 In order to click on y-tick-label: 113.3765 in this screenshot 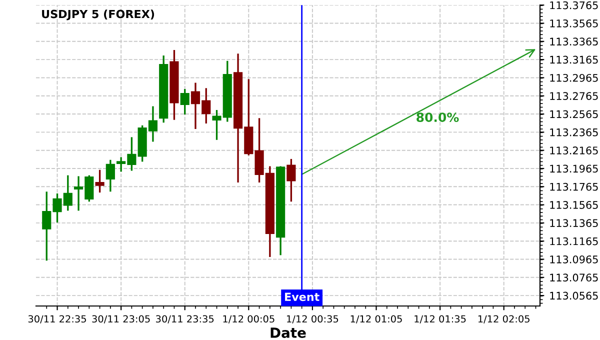, I will do `click(574, 5)`.